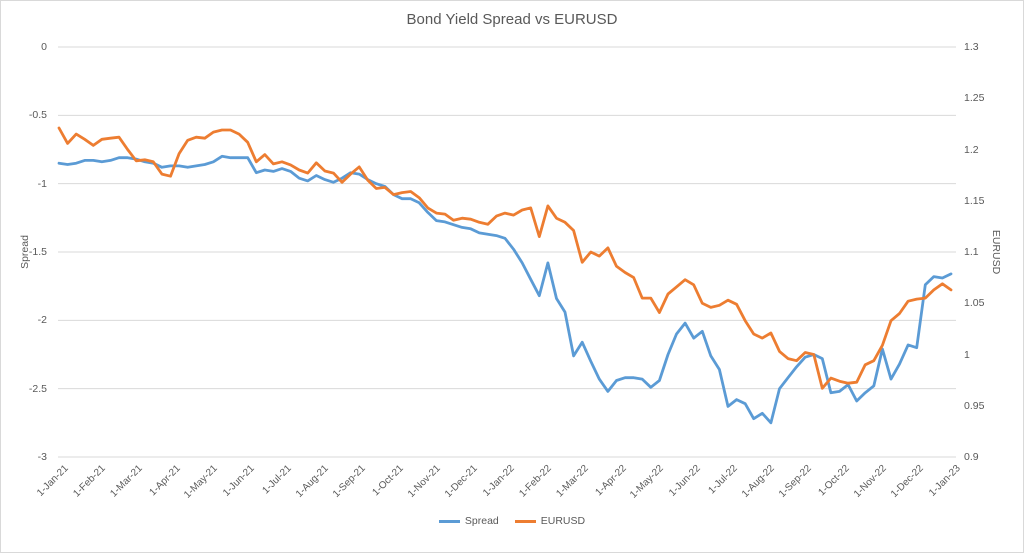 The image size is (1024, 553). I want to click on left-axis-tick-label: -1, so click(42, 183).